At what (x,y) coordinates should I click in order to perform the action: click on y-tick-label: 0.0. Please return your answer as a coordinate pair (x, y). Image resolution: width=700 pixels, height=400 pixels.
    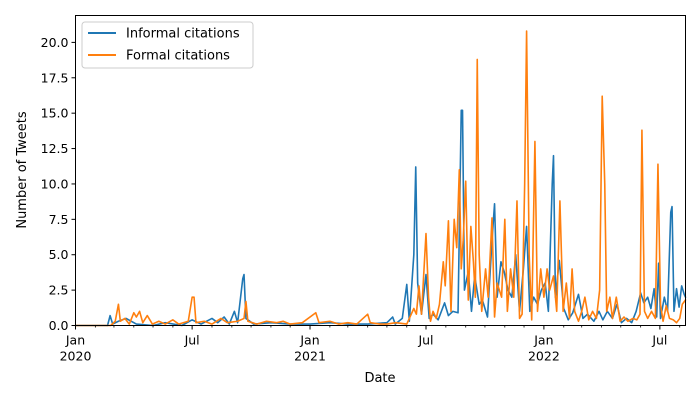
    Looking at the image, I should click on (59, 325).